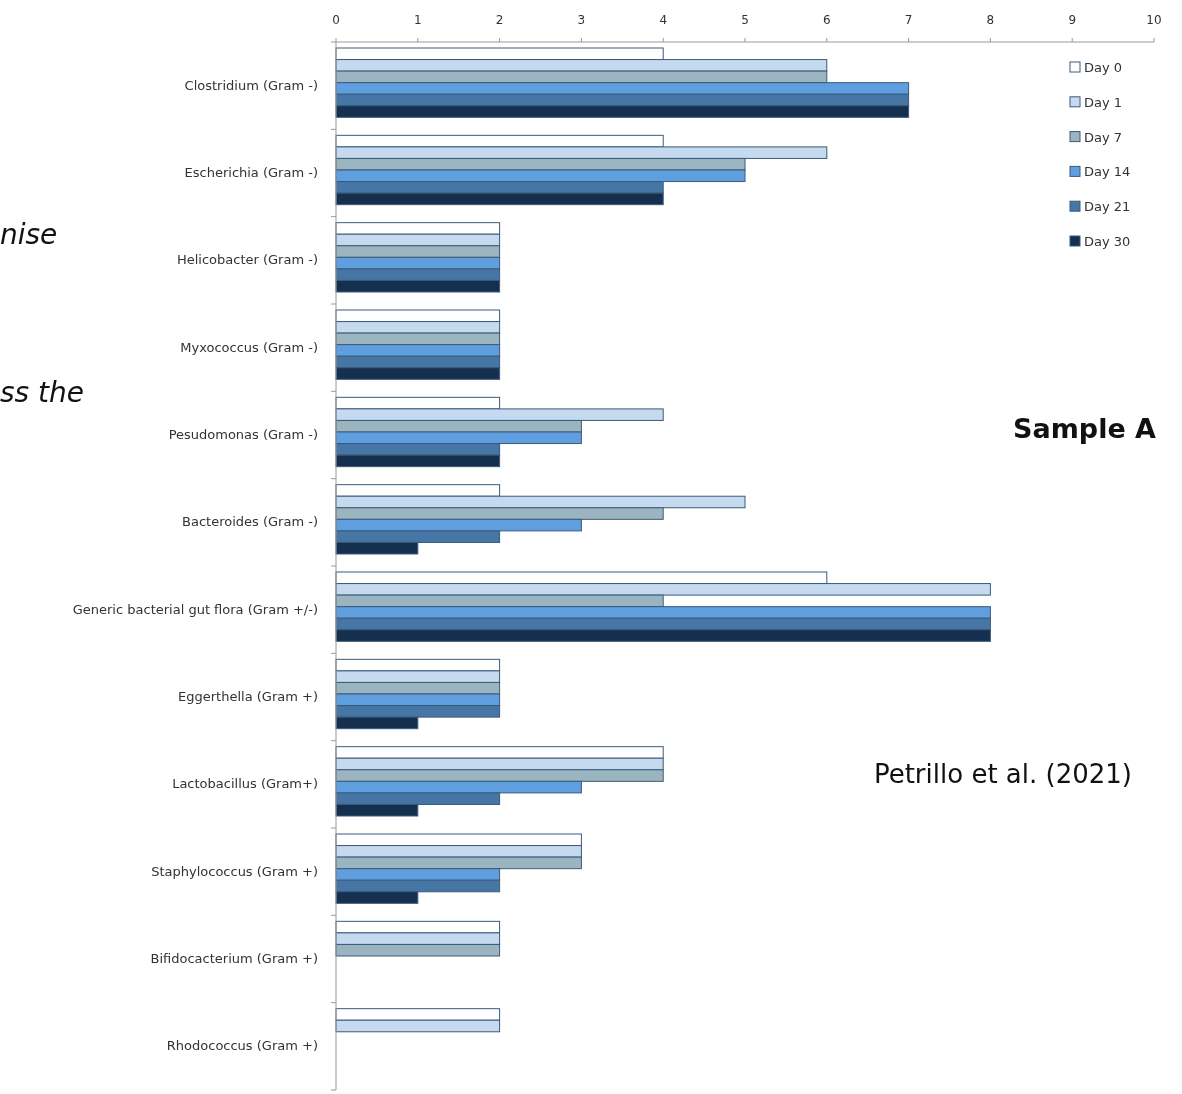 The width and height of the screenshot is (1182, 1094). I want to click on y-tick-label: Lactobacillus (Gram+), so click(245, 784).